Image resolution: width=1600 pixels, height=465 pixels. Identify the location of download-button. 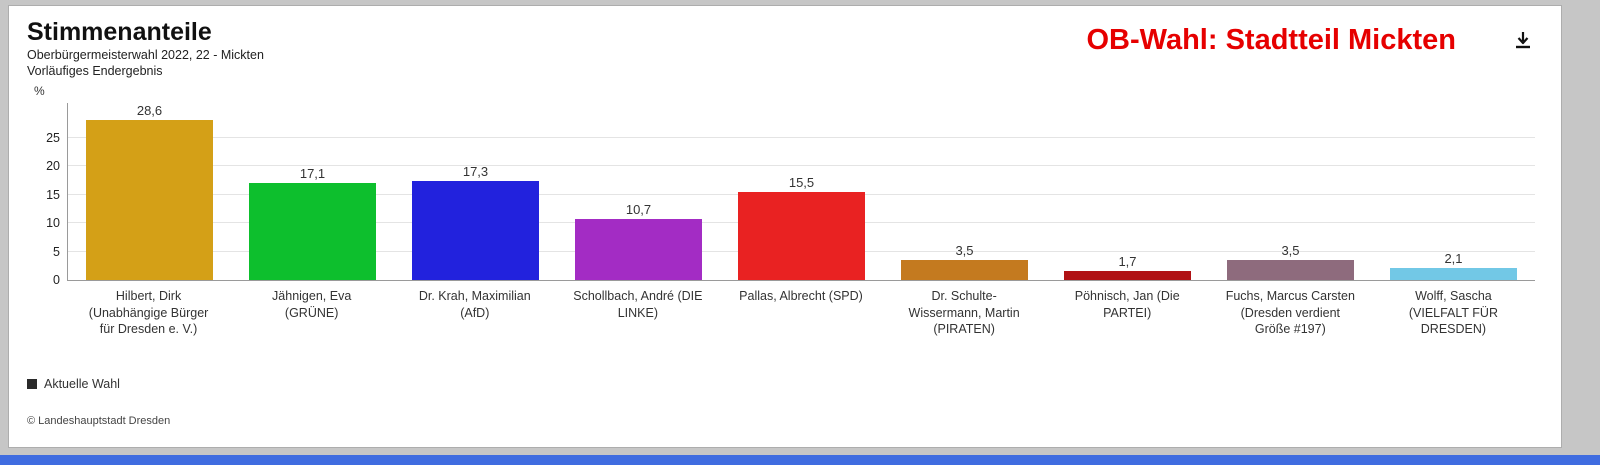
(1523, 41).